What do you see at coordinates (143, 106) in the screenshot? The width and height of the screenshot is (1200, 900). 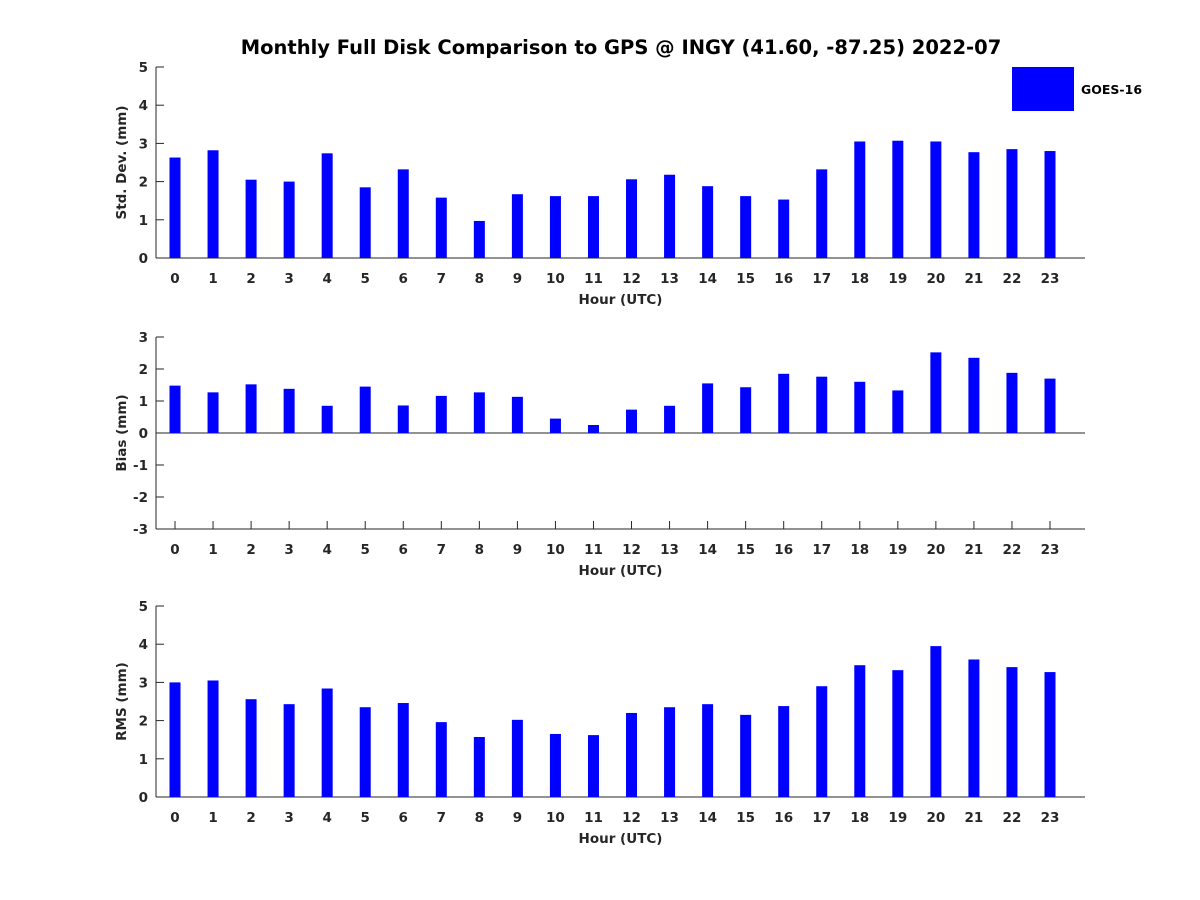 I see `y-tick-label: 4` at bounding box center [143, 106].